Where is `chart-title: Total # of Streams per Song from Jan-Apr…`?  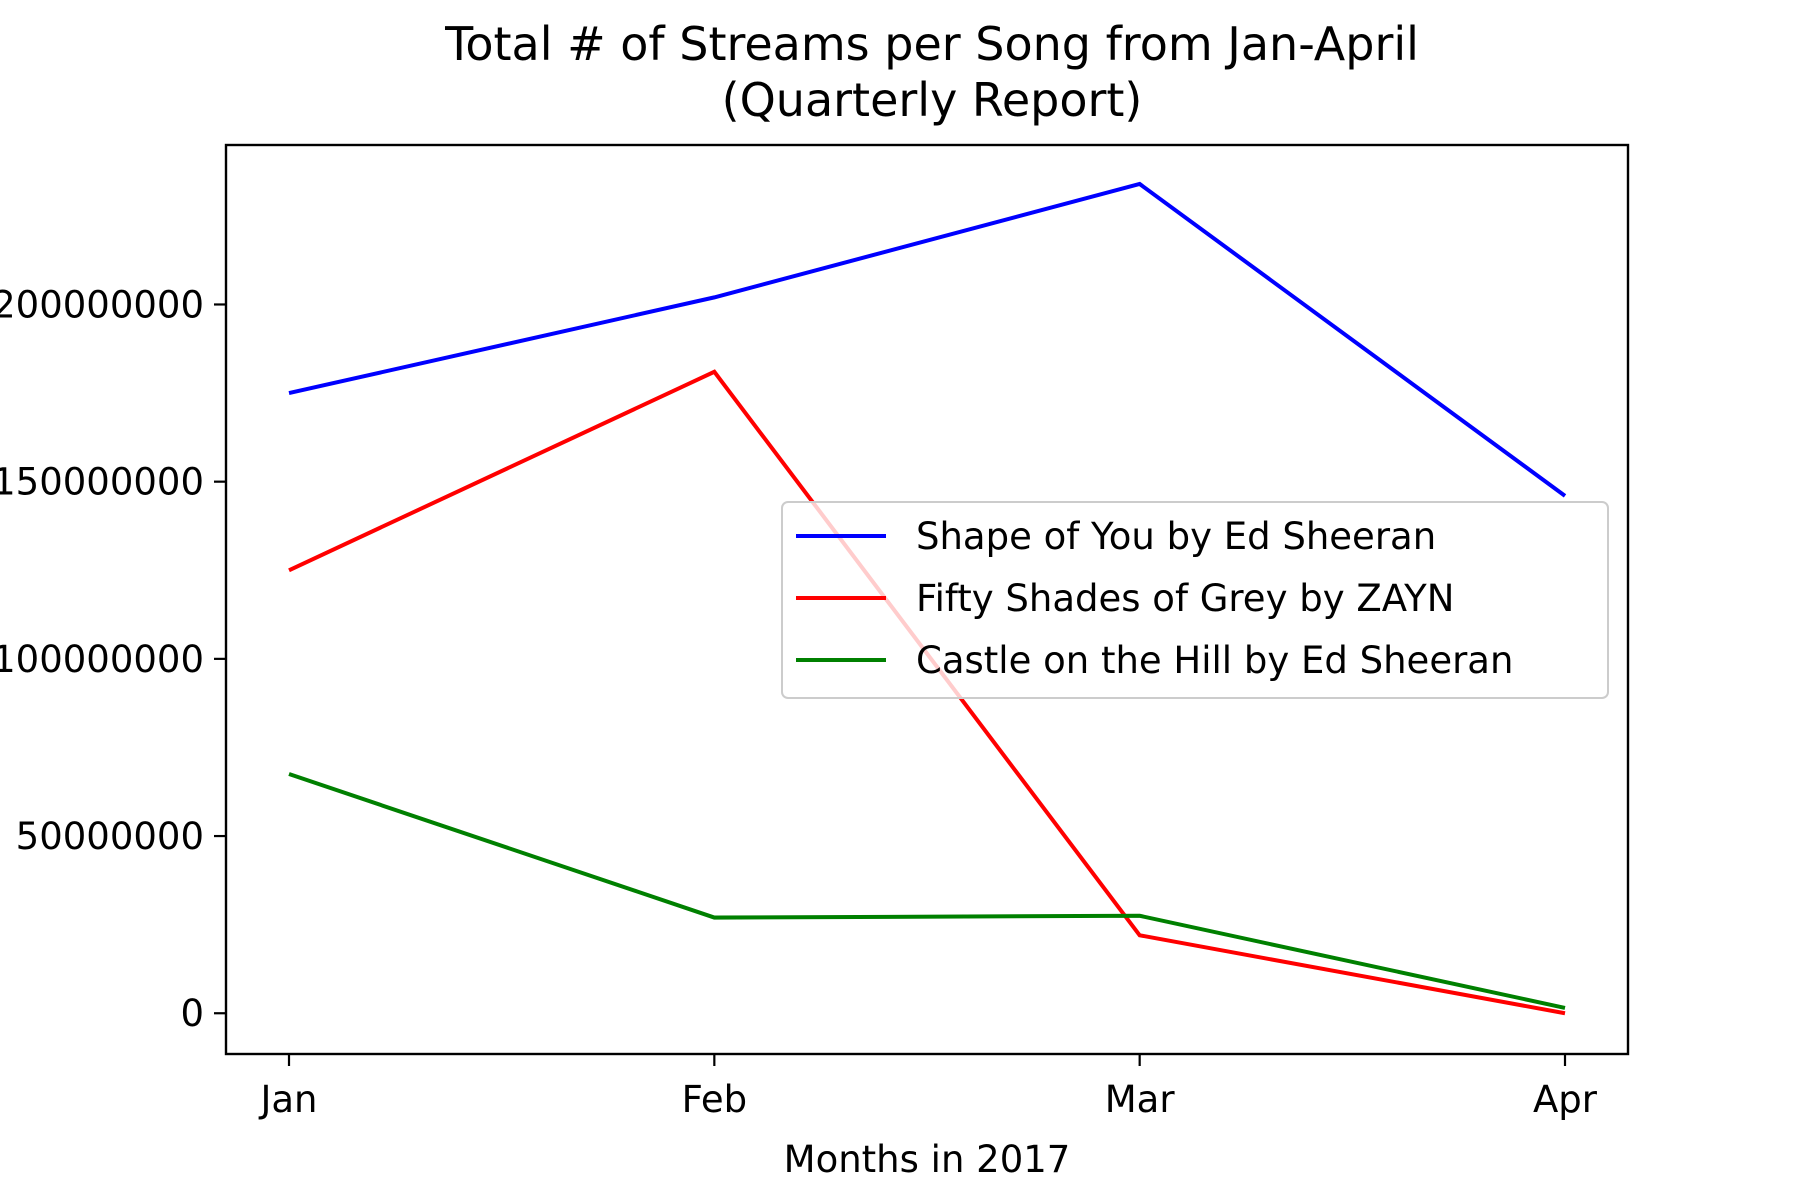
chart-title: Total # of Streams per Song from Jan-Apr… is located at coordinates (931, 44).